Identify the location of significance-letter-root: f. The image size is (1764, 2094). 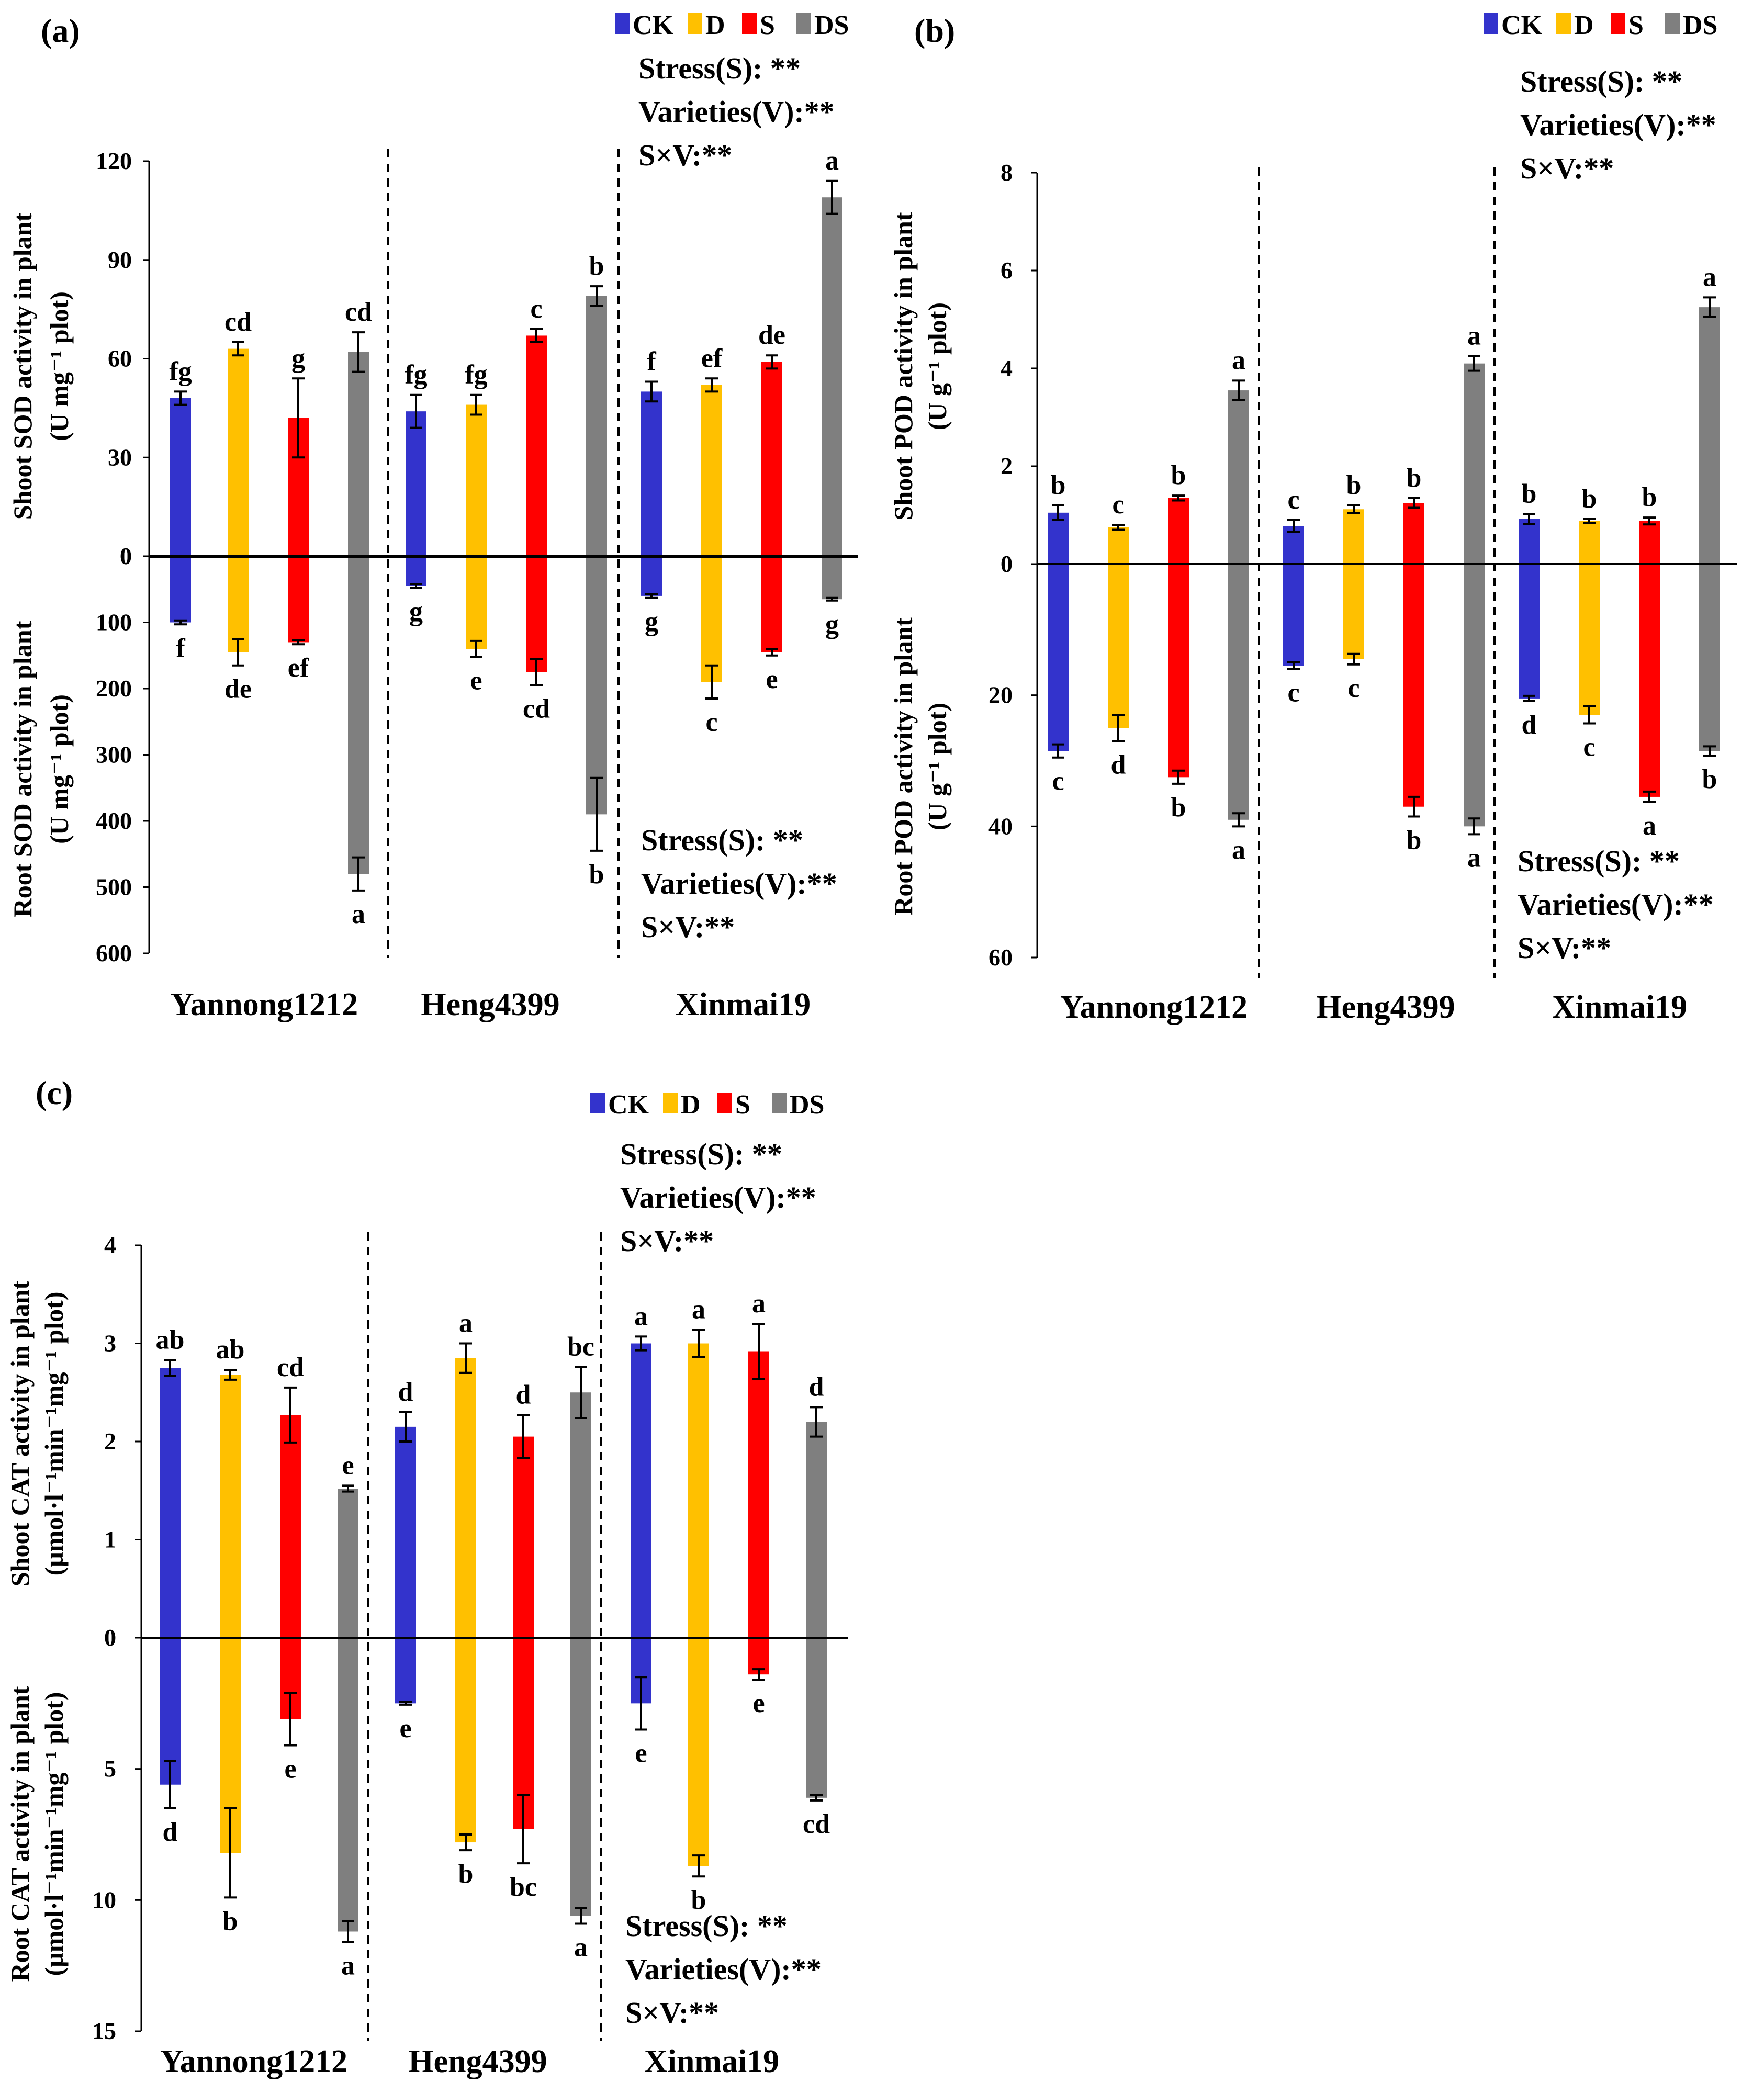
(180, 648).